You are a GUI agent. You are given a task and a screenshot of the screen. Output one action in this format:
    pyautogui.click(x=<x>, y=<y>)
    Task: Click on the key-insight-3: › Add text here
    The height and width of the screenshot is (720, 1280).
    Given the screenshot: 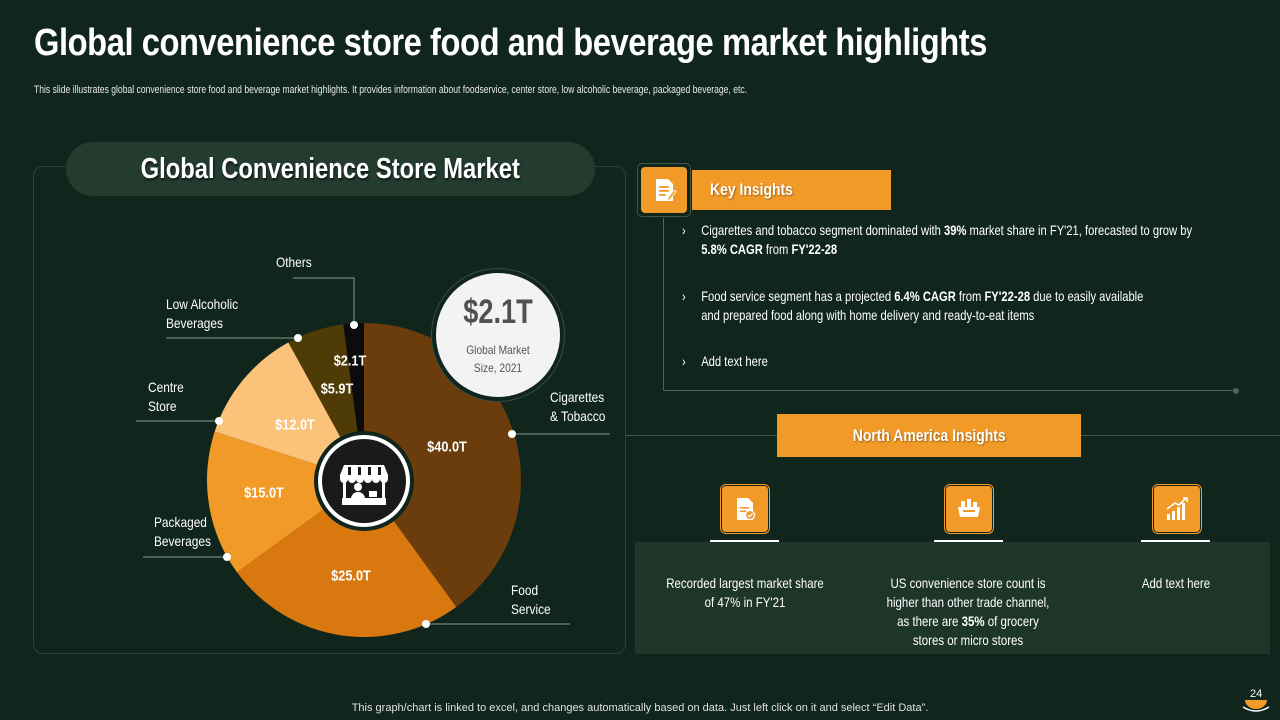 What is the action you would take?
    pyautogui.click(x=725, y=361)
    